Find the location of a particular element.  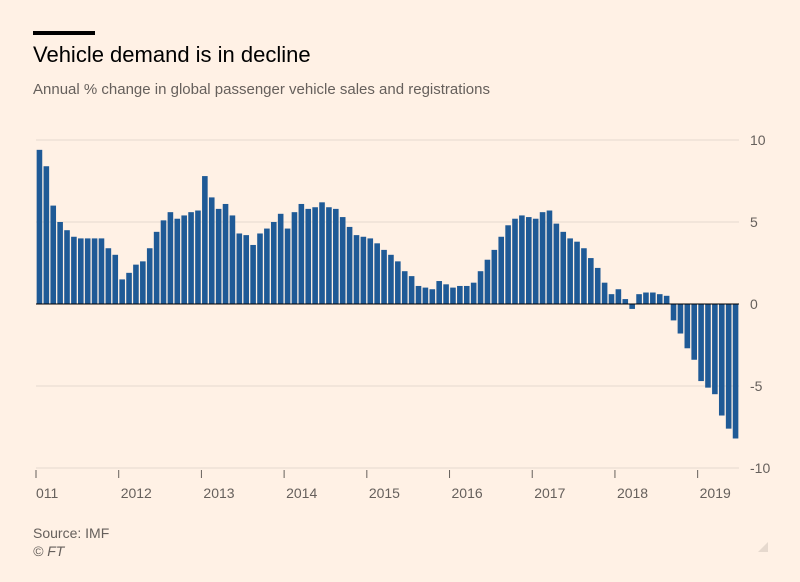

chart-title: Vehicle demand is in decline is located at coordinates (172, 54).